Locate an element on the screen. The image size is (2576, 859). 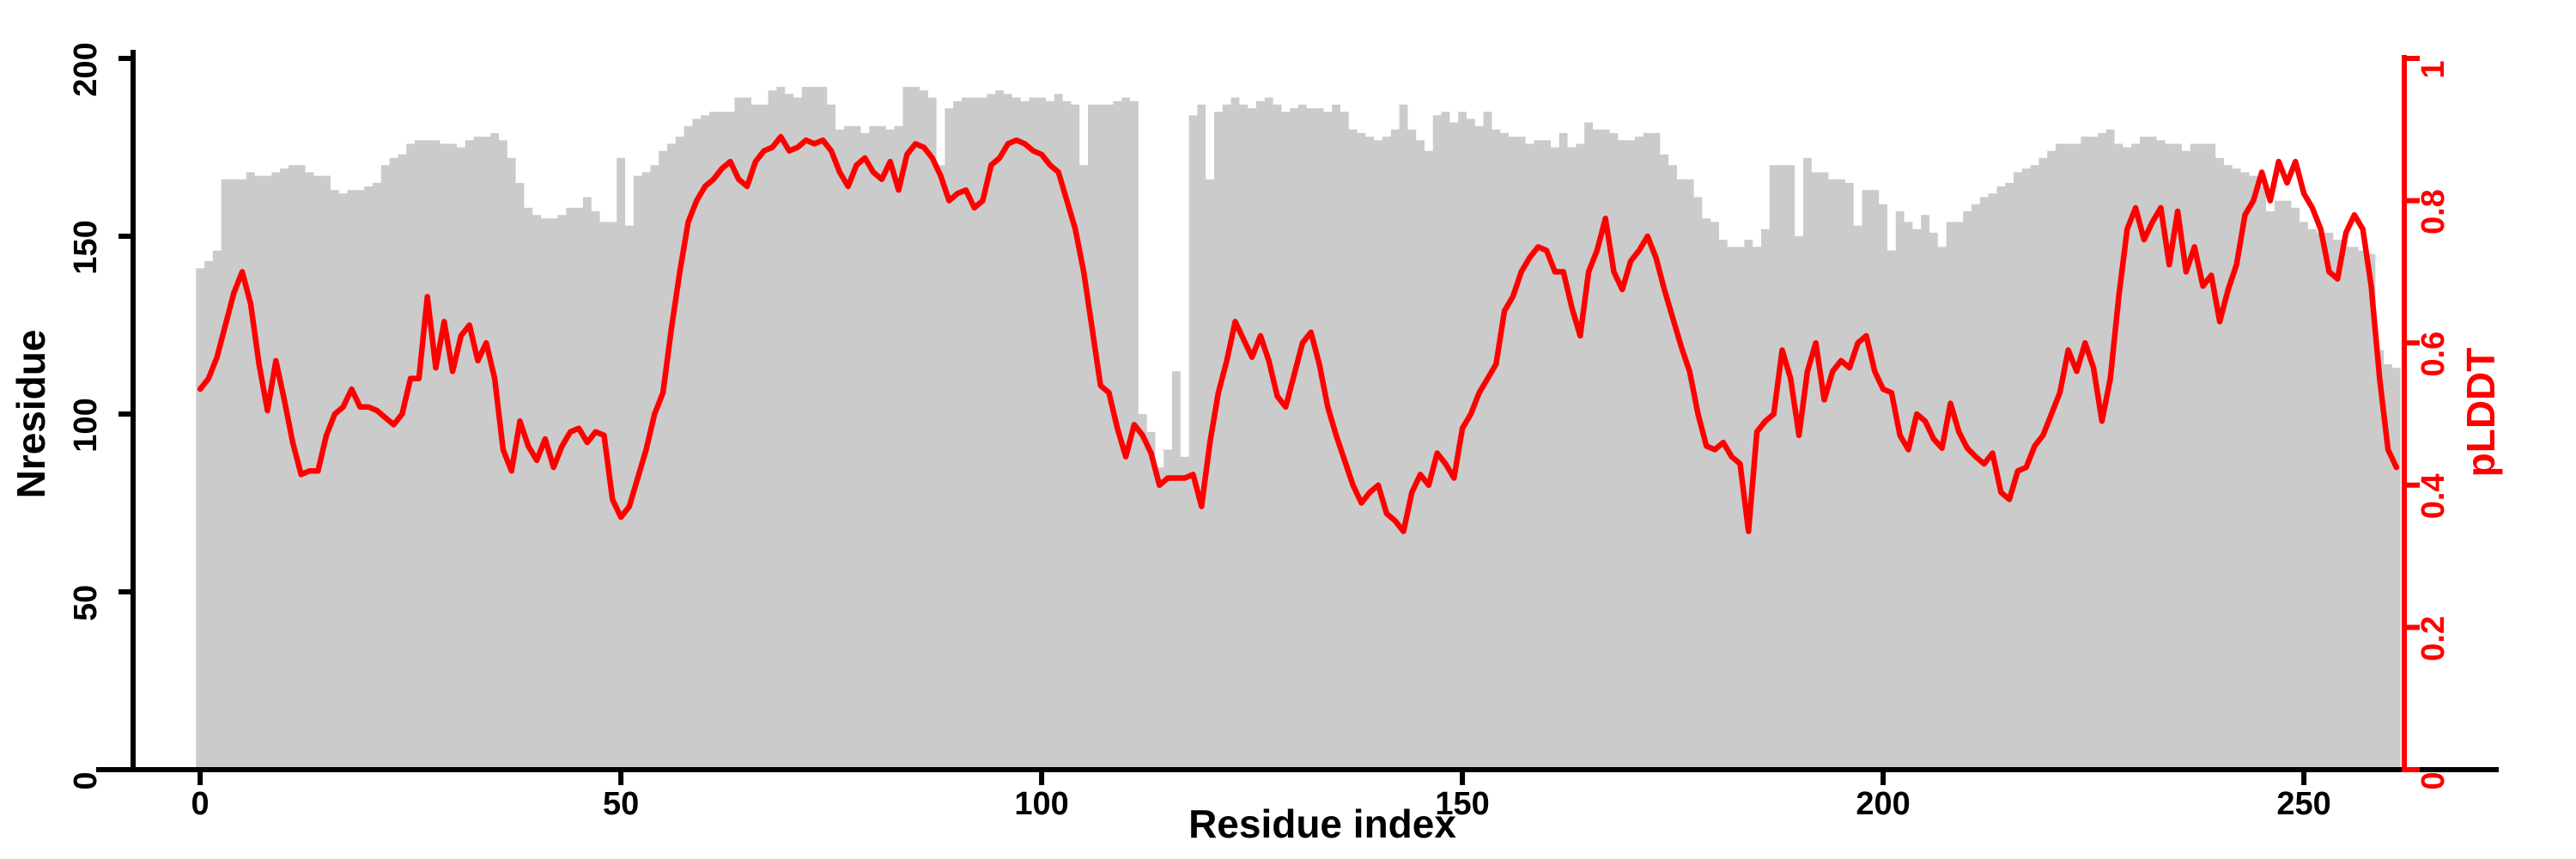
y-axis-right-title: pLDDT is located at coordinates (2480, 413).